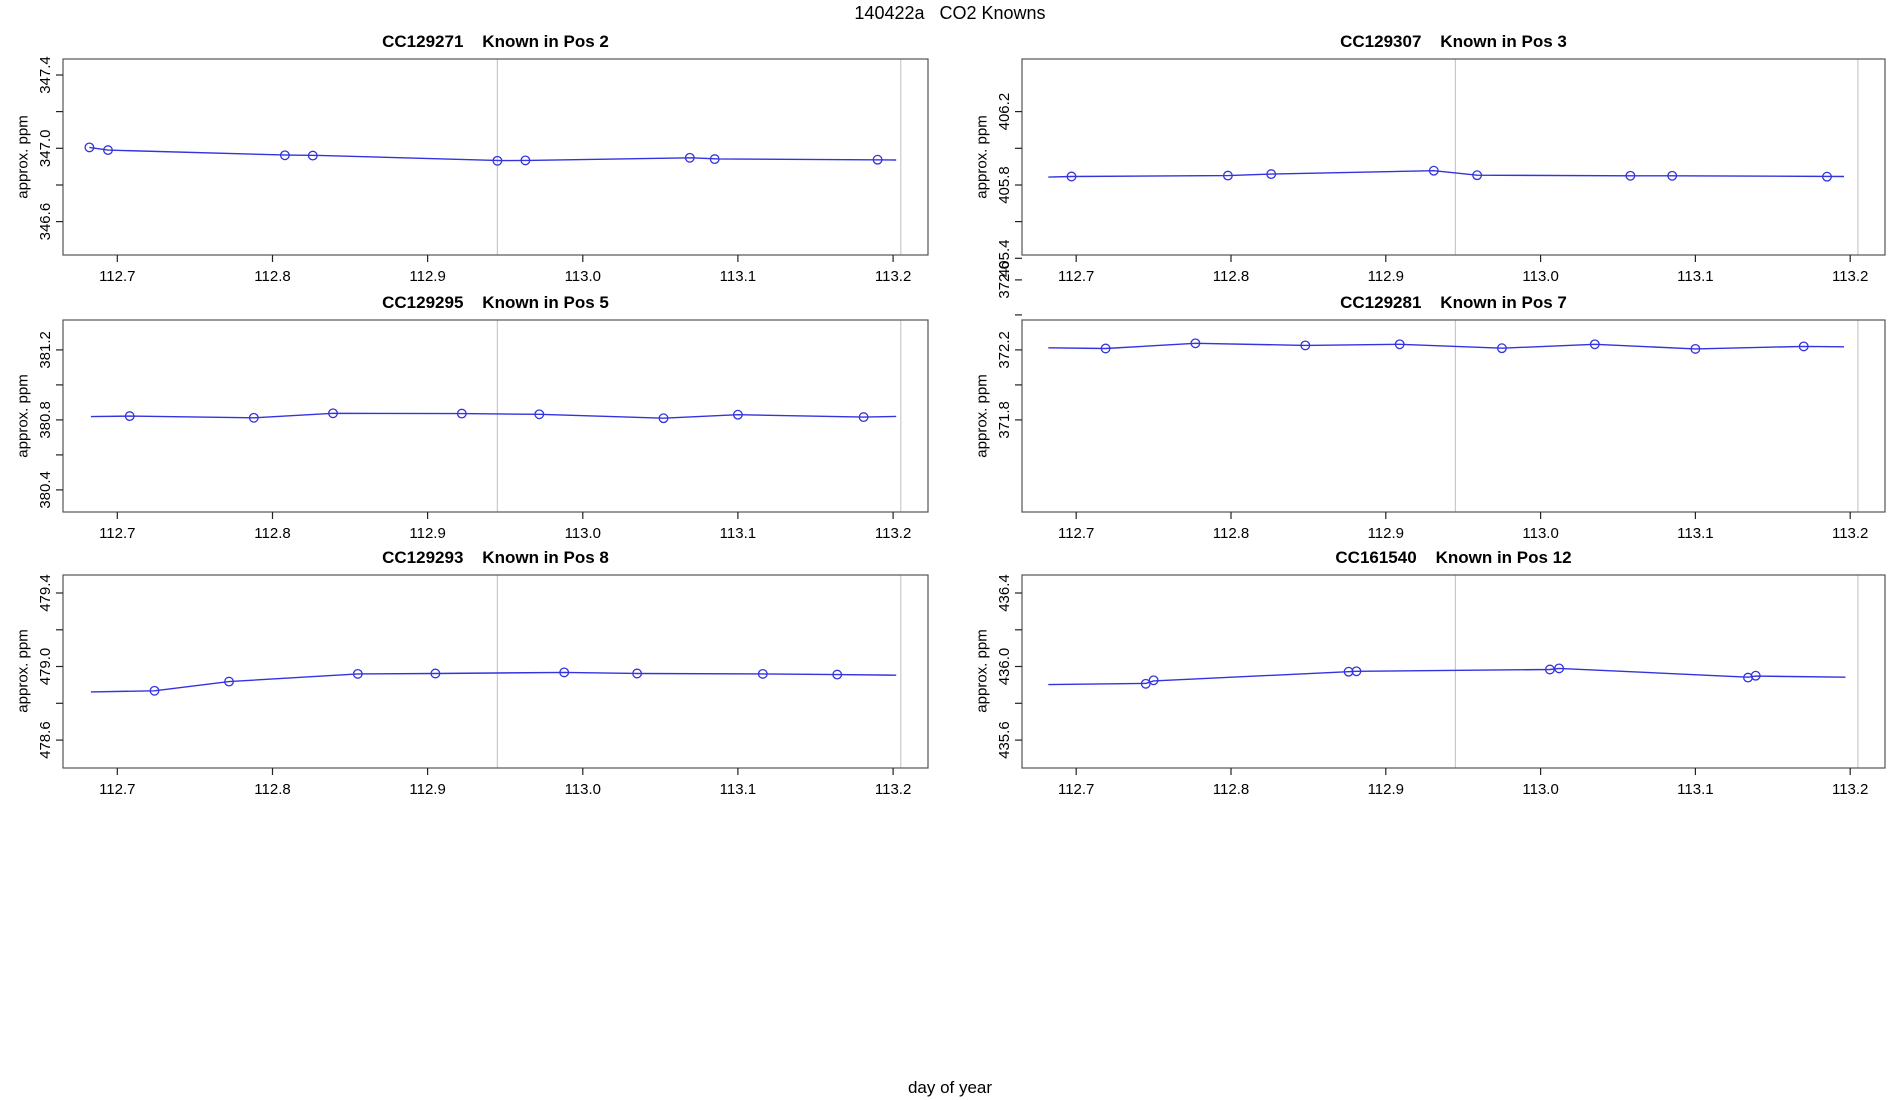  I want to click on y-tick-label: 380.8, so click(45, 420).